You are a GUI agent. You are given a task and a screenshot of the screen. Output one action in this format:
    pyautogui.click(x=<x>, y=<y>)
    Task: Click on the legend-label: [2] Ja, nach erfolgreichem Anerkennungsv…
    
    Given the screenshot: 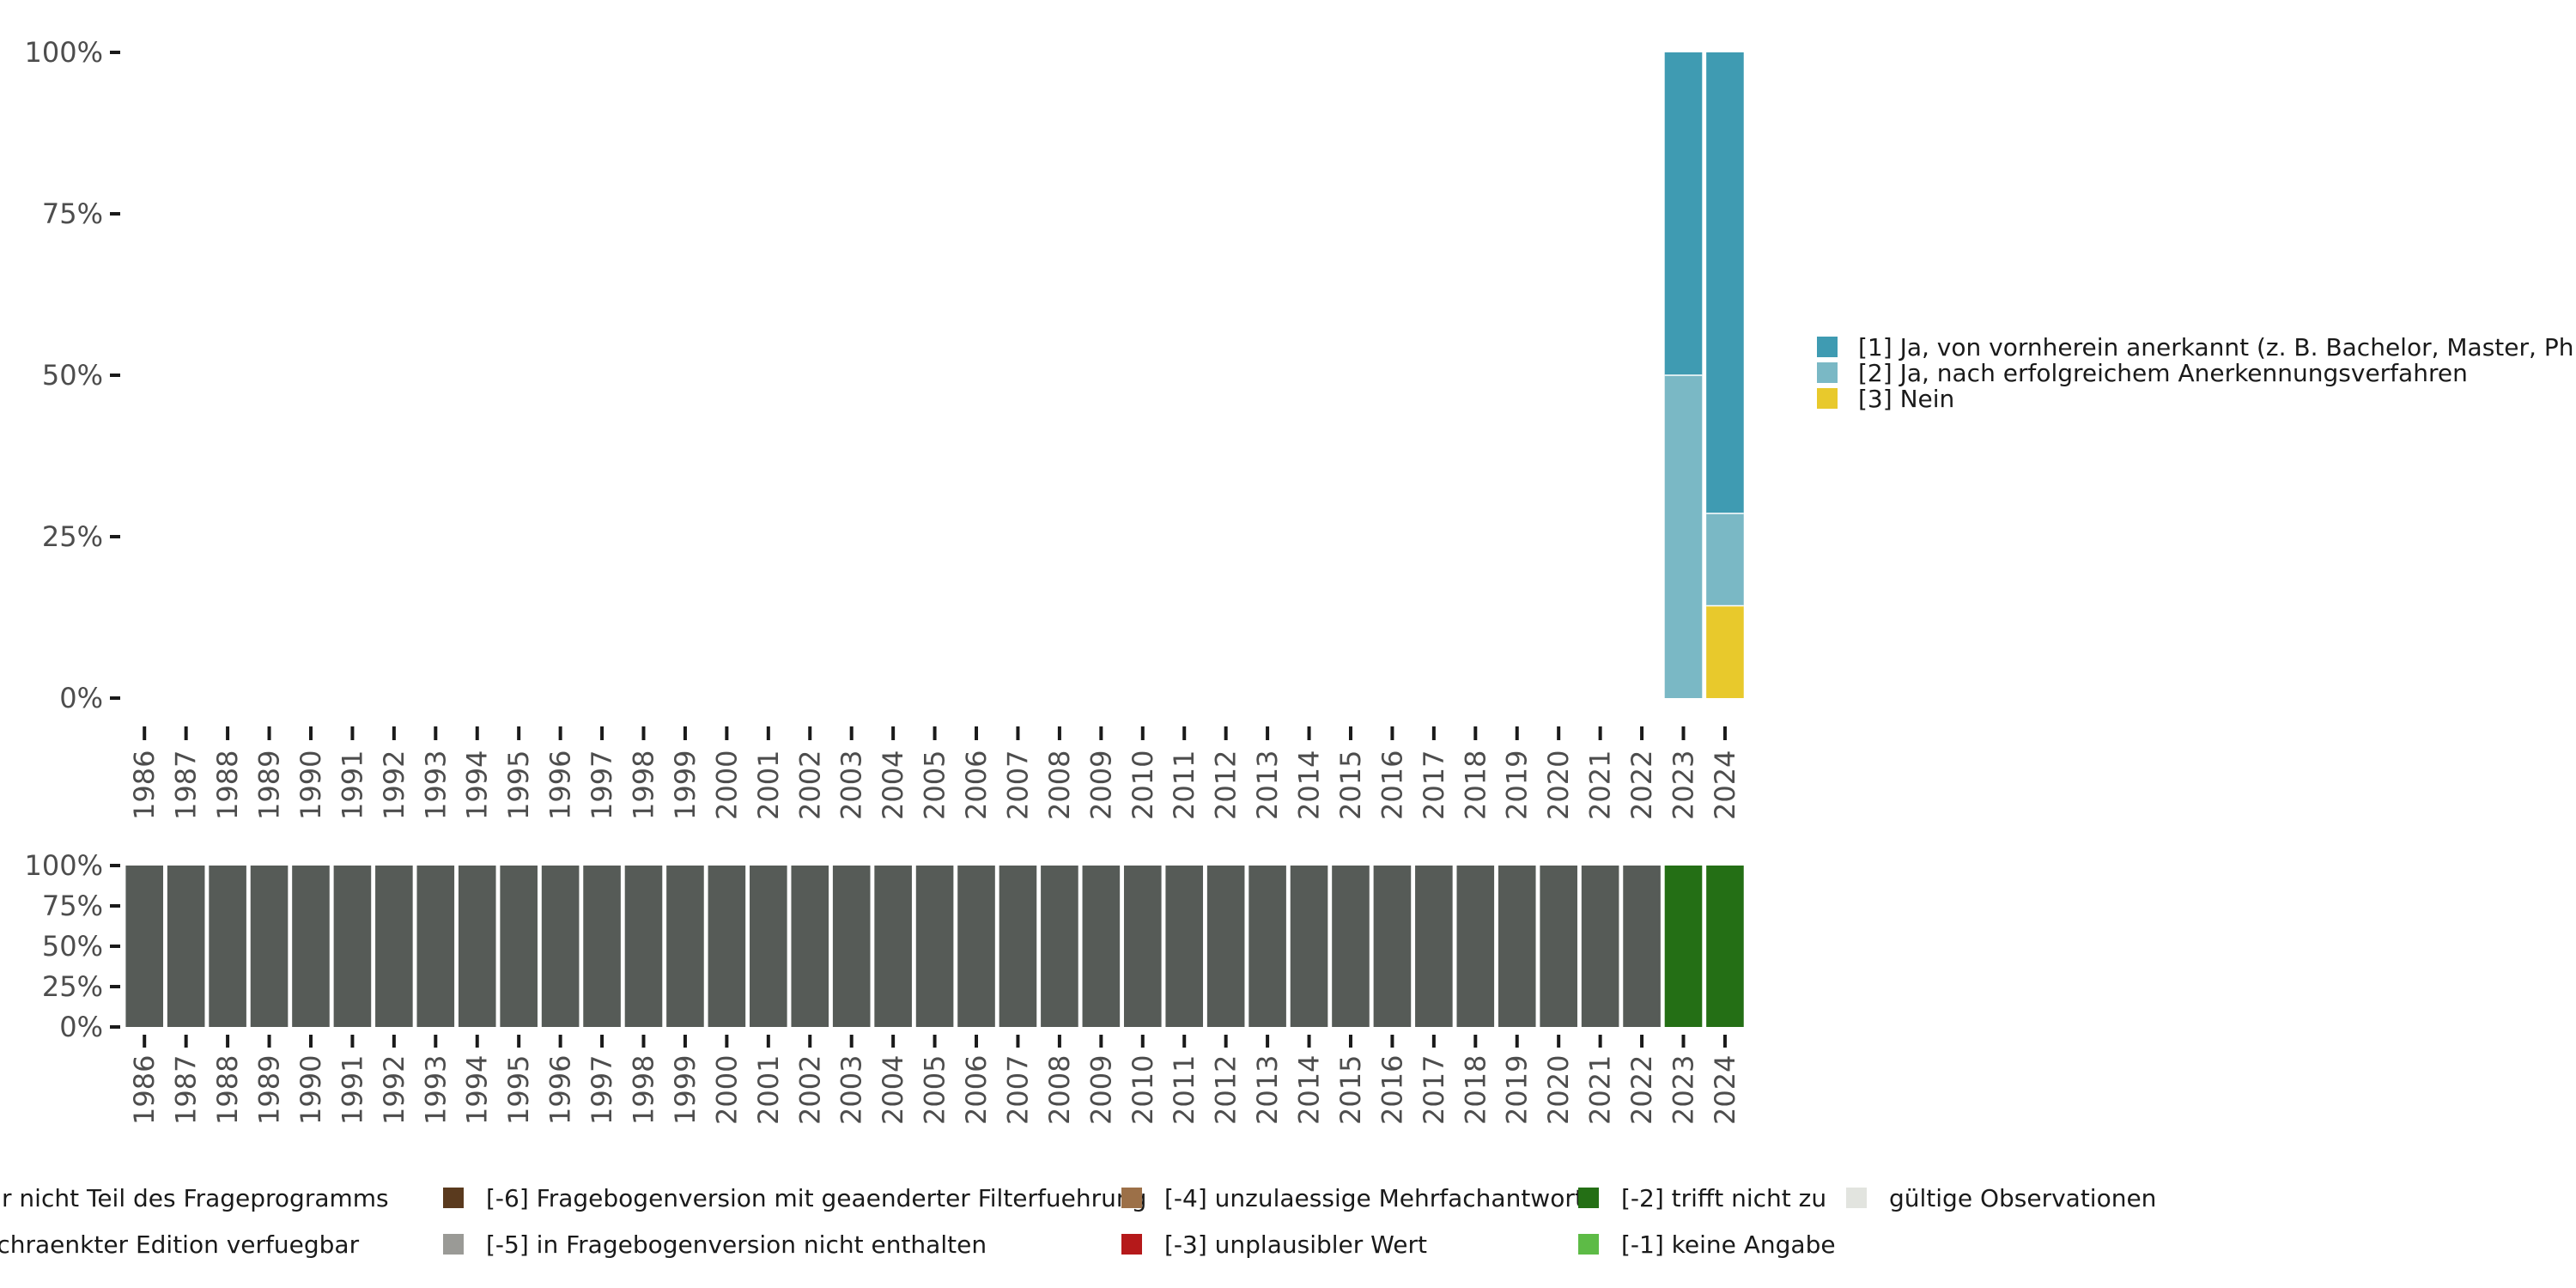 What is the action you would take?
    pyautogui.click(x=2163, y=373)
    